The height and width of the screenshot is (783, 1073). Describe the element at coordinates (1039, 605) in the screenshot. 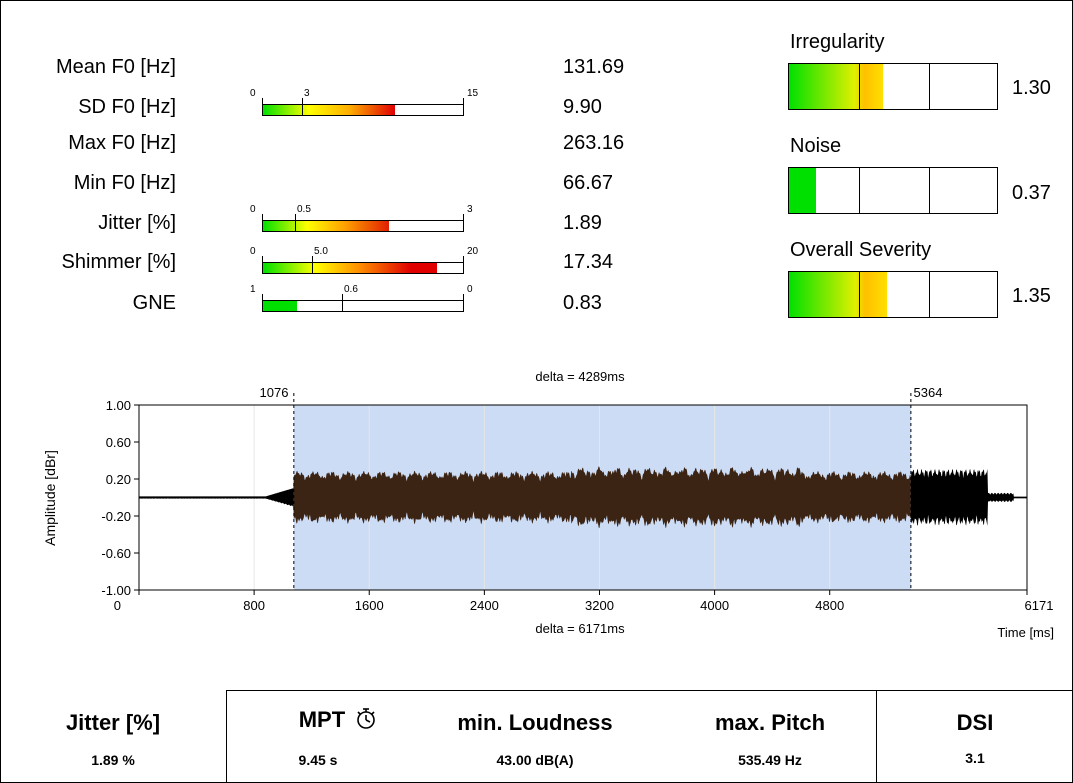

I see `x-tick-label: 6171` at that location.